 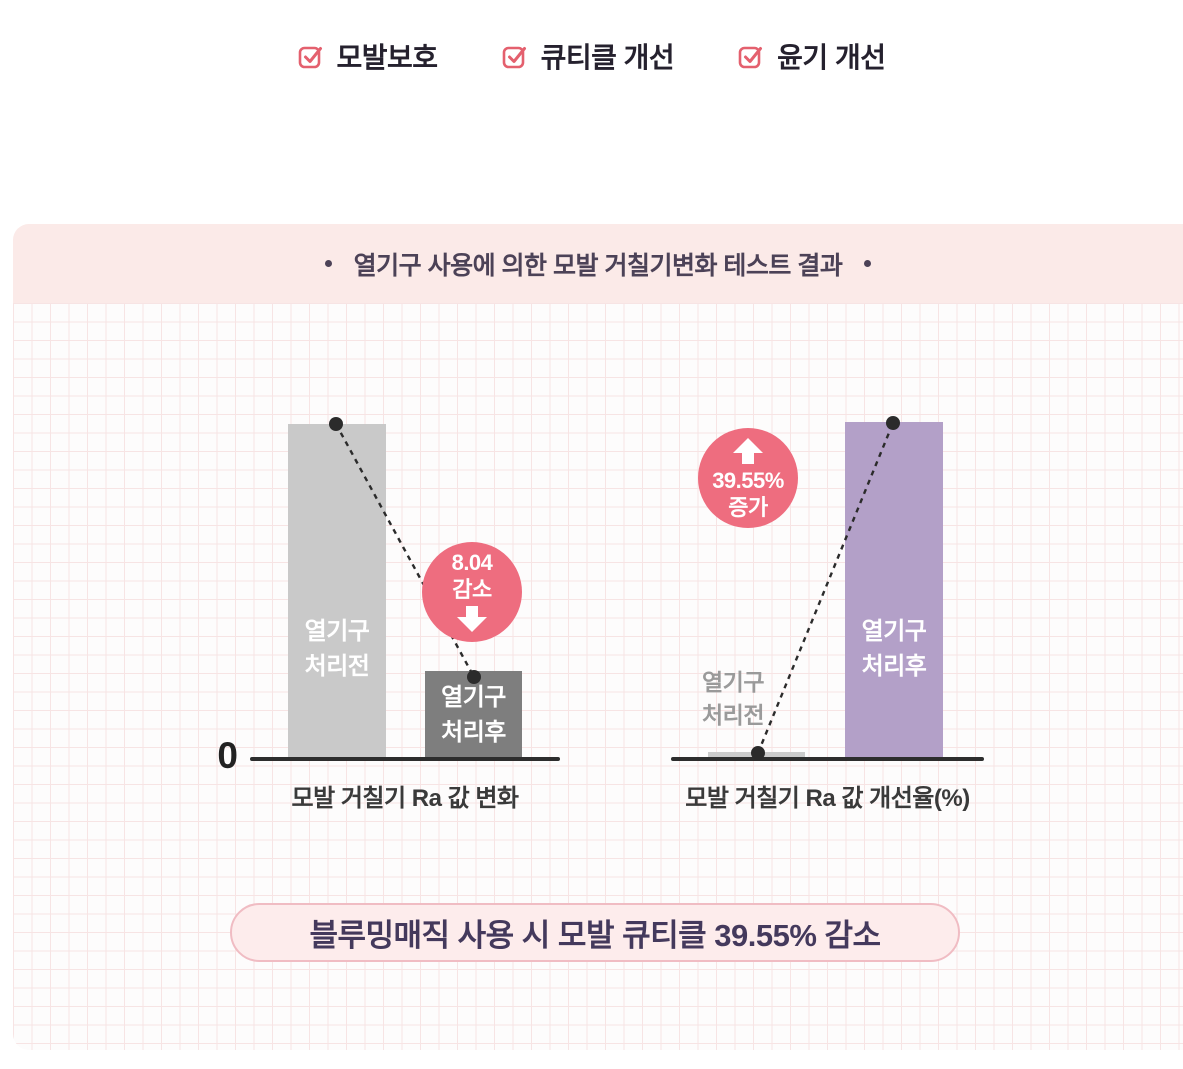 I want to click on increase-badge: 39.55% 증가, so click(x=748, y=478).